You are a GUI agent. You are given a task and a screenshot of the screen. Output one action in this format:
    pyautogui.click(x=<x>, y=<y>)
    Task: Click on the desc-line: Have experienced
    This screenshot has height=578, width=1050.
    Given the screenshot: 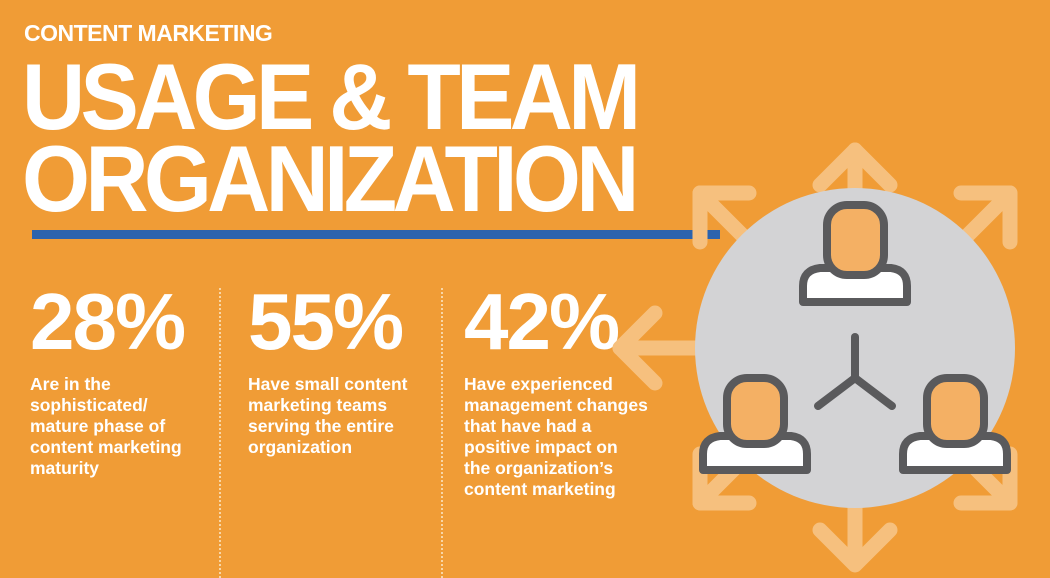 What is the action you would take?
    pyautogui.click(x=538, y=384)
    